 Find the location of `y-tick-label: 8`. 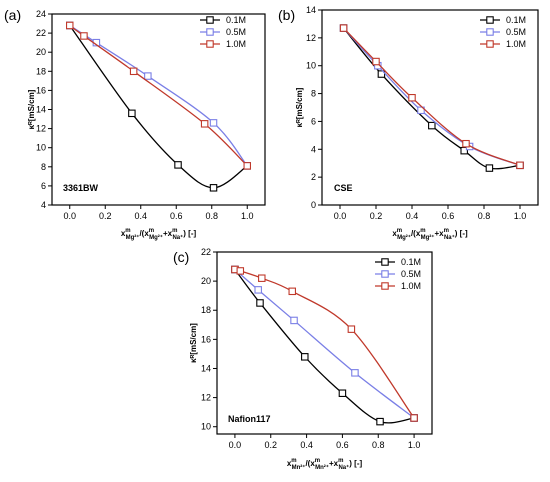

y-tick-label: 8 is located at coordinates (43, 167).